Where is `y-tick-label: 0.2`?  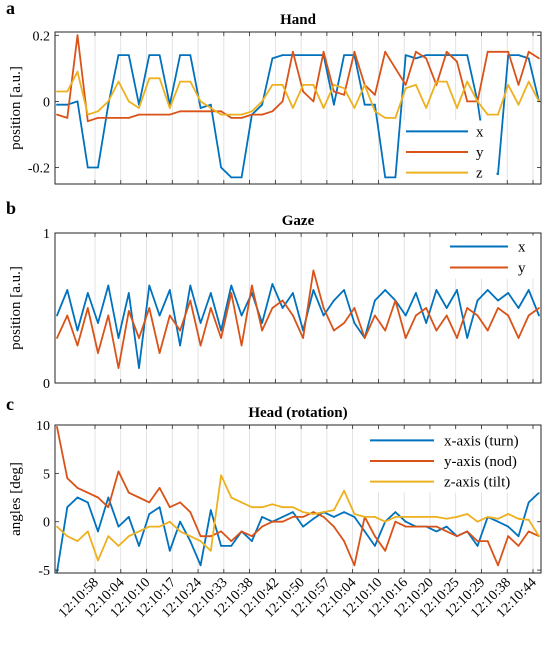 y-tick-label: 0.2 is located at coordinates (42, 36).